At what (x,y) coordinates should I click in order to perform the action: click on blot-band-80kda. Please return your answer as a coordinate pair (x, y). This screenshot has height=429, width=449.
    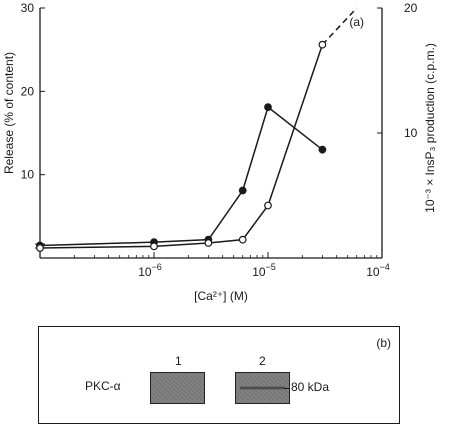
    Looking at the image, I should click on (262, 388).